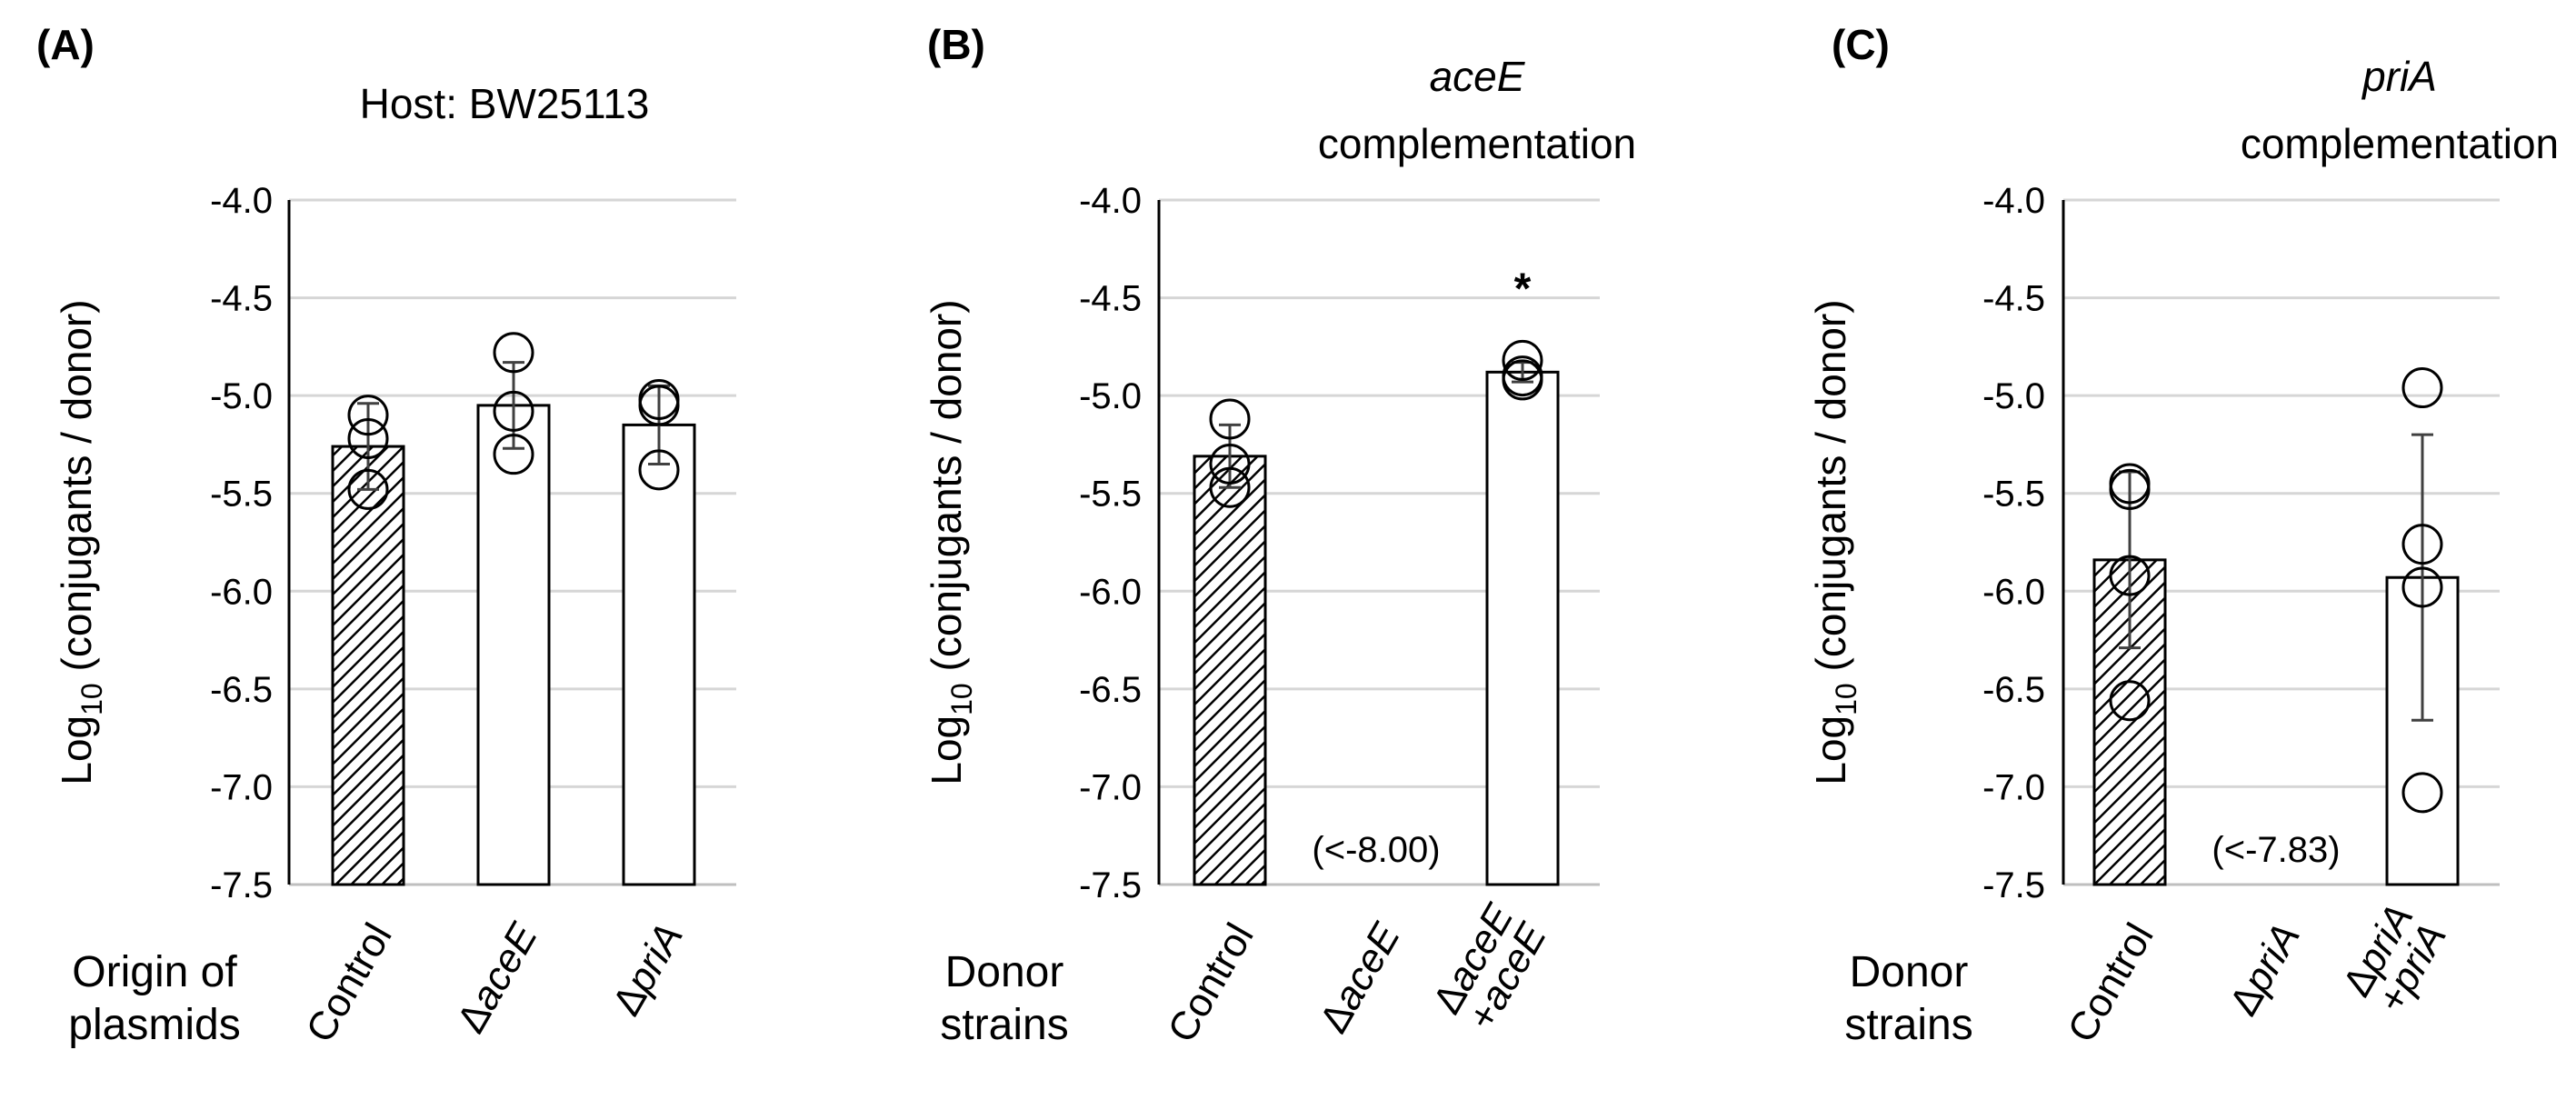 The image size is (2576, 1110). What do you see at coordinates (1523, 290) in the screenshot?
I see `significance-marker: *` at bounding box center [1523, 290].